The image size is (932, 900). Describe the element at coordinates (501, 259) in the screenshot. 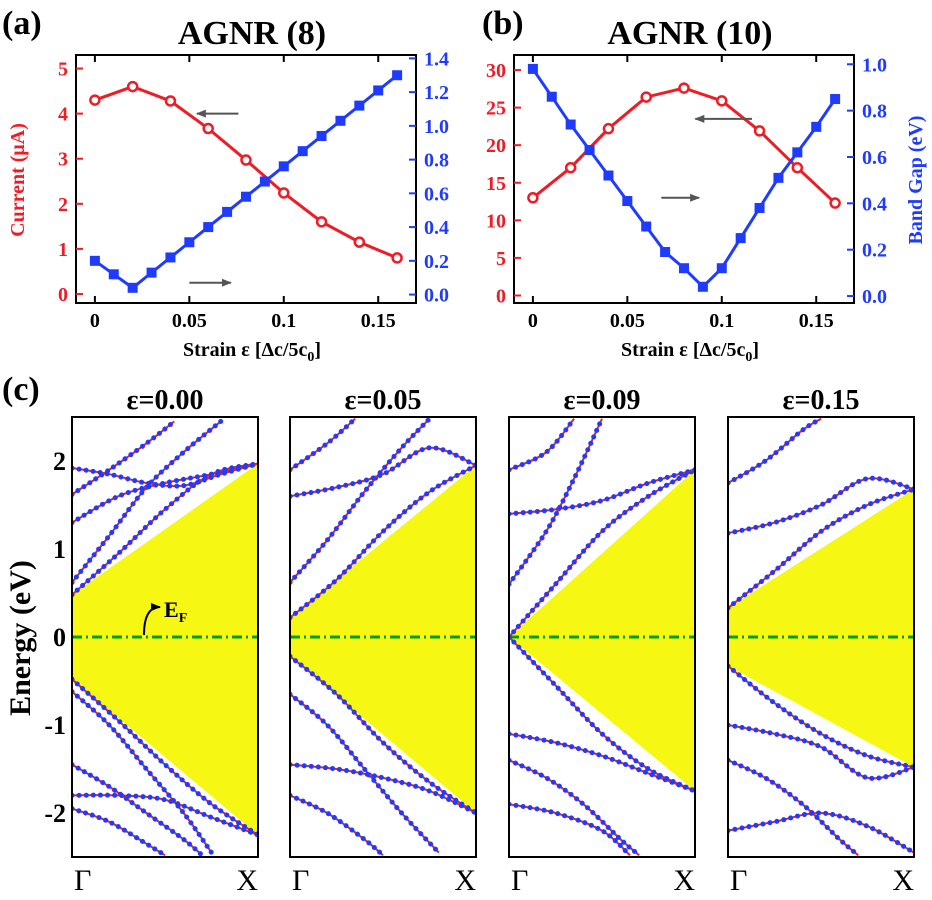

I see `panel-b-ytick-label: 5` at that location.